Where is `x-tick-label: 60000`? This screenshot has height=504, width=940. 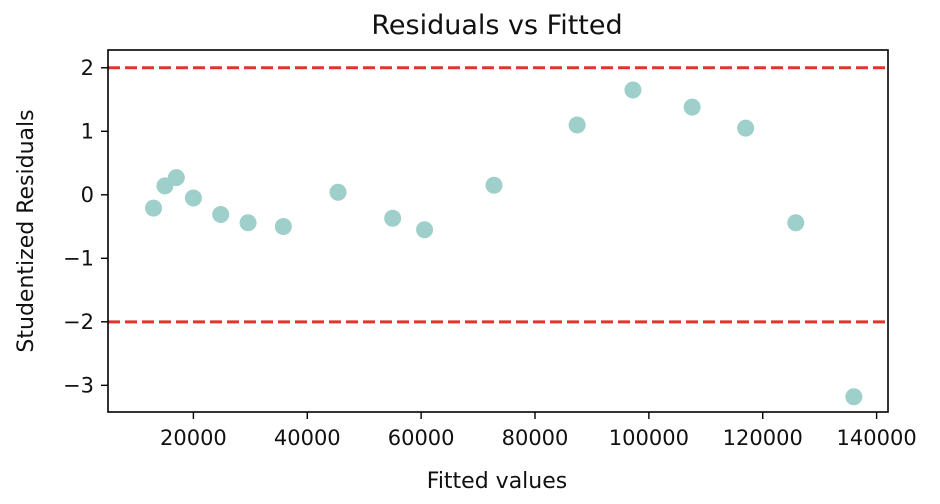 x-tick-label: 60000 is located at coordinates (421, 438).